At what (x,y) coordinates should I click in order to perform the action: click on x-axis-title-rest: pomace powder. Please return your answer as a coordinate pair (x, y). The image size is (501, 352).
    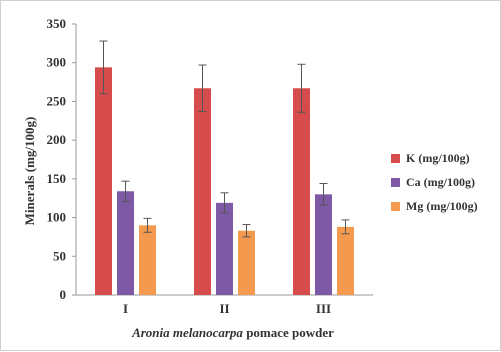
    Looking at the image, I should click on (288, 332).